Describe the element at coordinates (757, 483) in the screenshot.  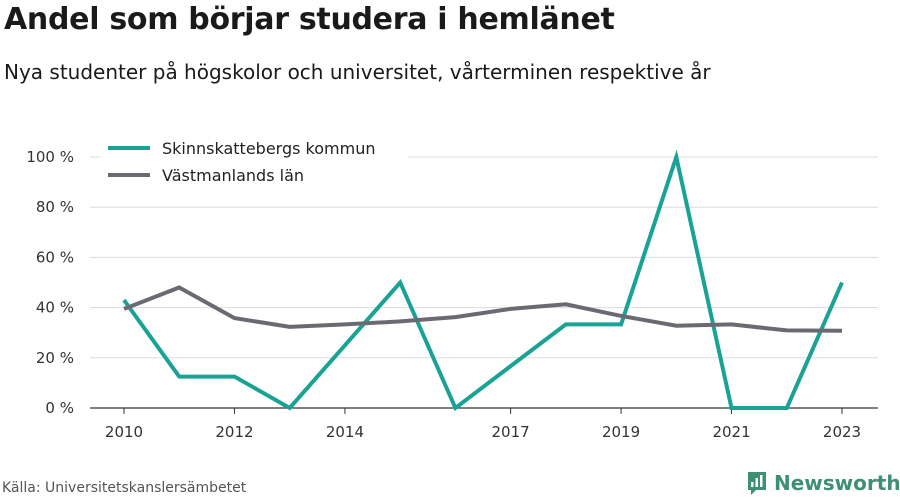
I see `newsworthy-logo-icon` at that location.